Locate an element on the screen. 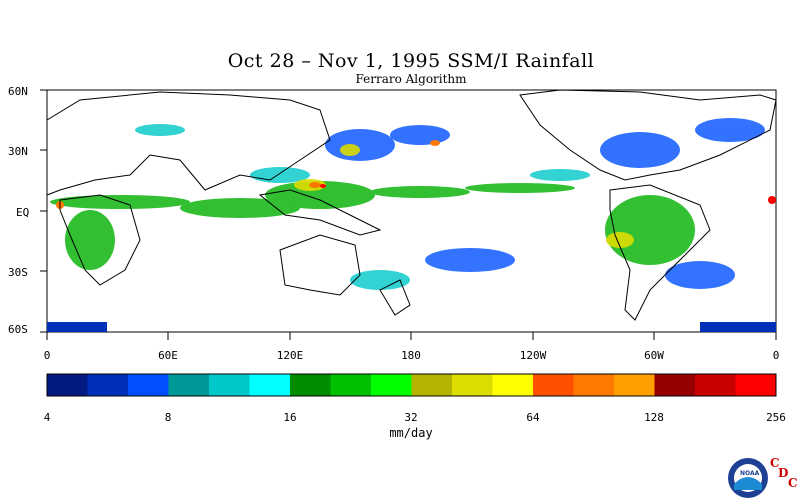 The image size is (800, 500). lat-label-60s: 60S is located at coordinates (18, 329).